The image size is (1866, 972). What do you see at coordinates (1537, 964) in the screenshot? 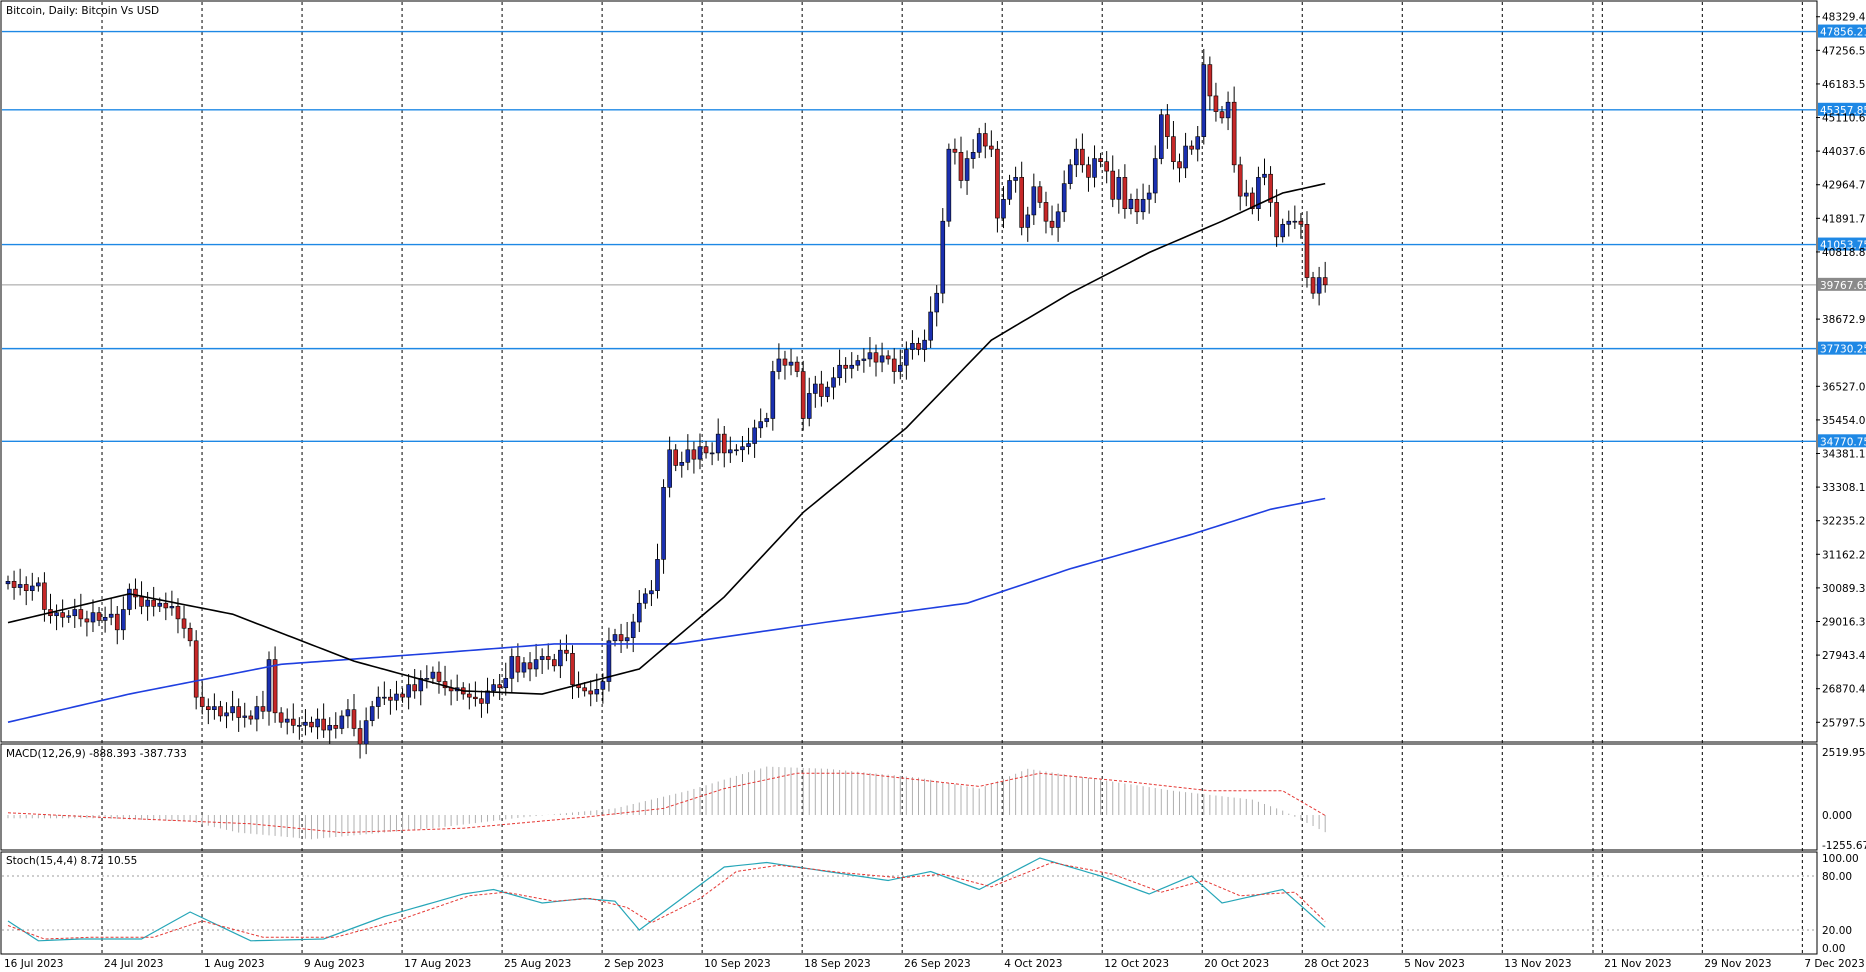
I see `date-tick-label: 13 Nov 2023` at bounding box center [1537, 964].